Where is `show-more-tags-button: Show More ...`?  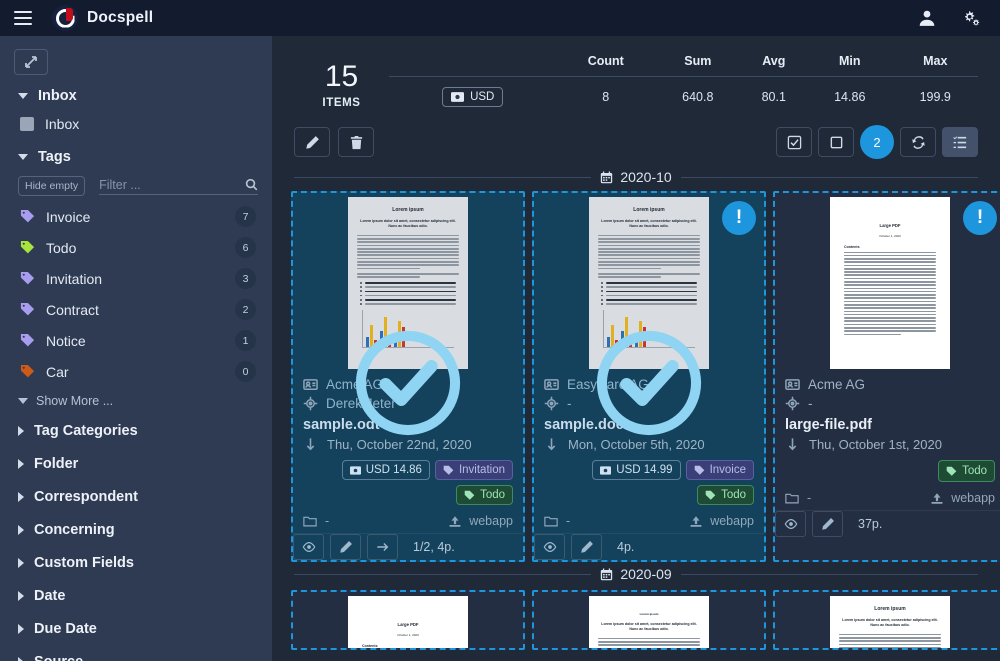 show-more-tags-button: Show More ... is located at coordinates (136, 400).